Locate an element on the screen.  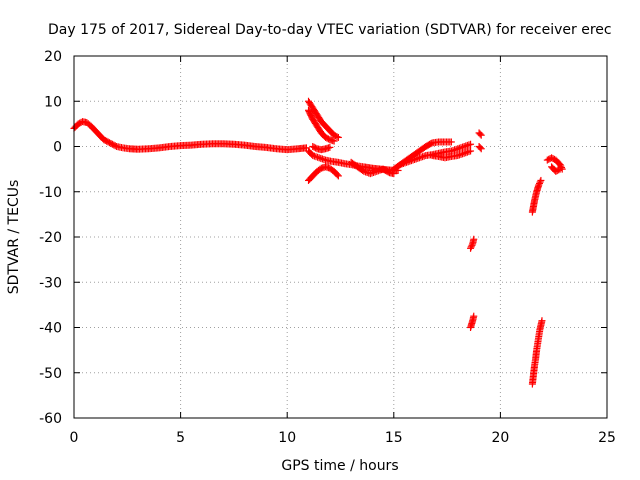
y-tick-label: -20 is located at coordinates (50, 238).